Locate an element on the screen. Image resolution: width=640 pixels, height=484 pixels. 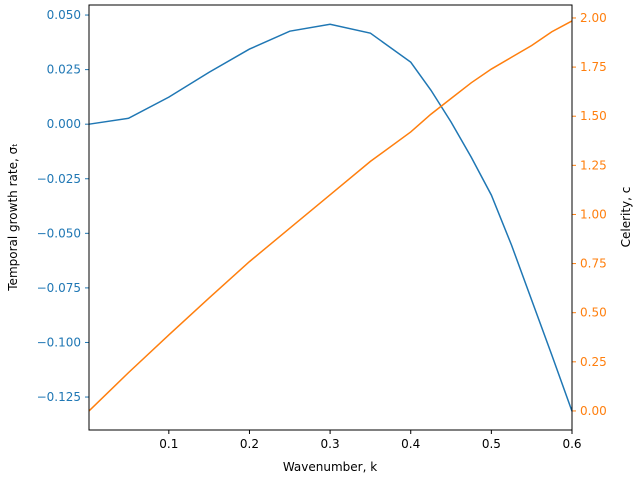
y2-tick-label: 2.00 is located at coordinates (593, 18).